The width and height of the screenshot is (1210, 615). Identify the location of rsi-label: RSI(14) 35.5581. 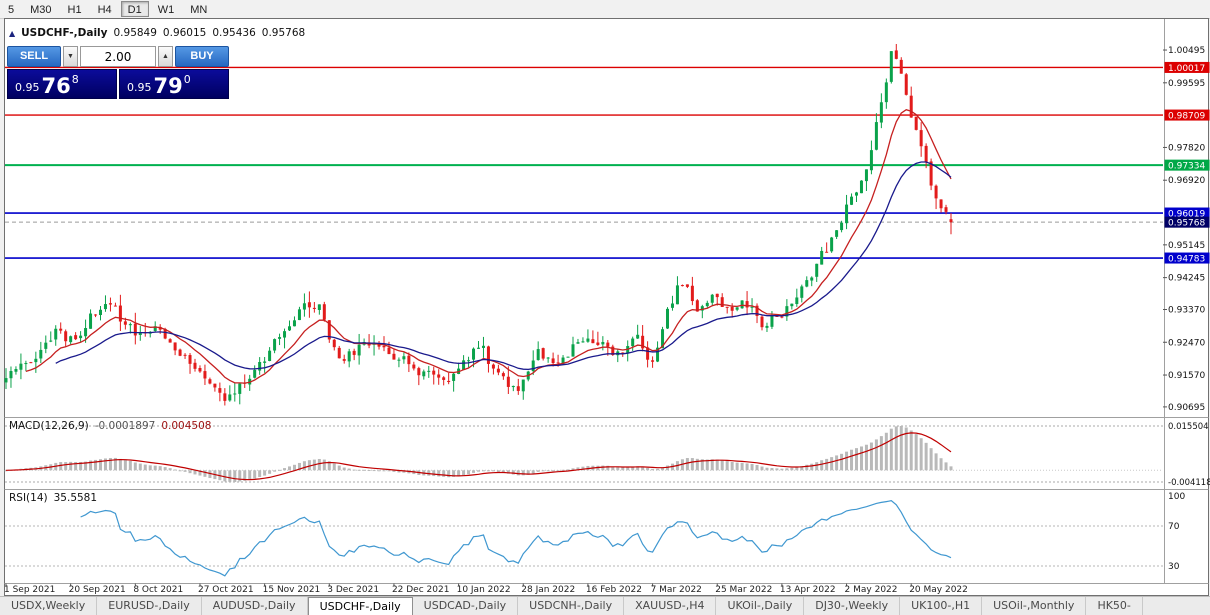
(53, 498).